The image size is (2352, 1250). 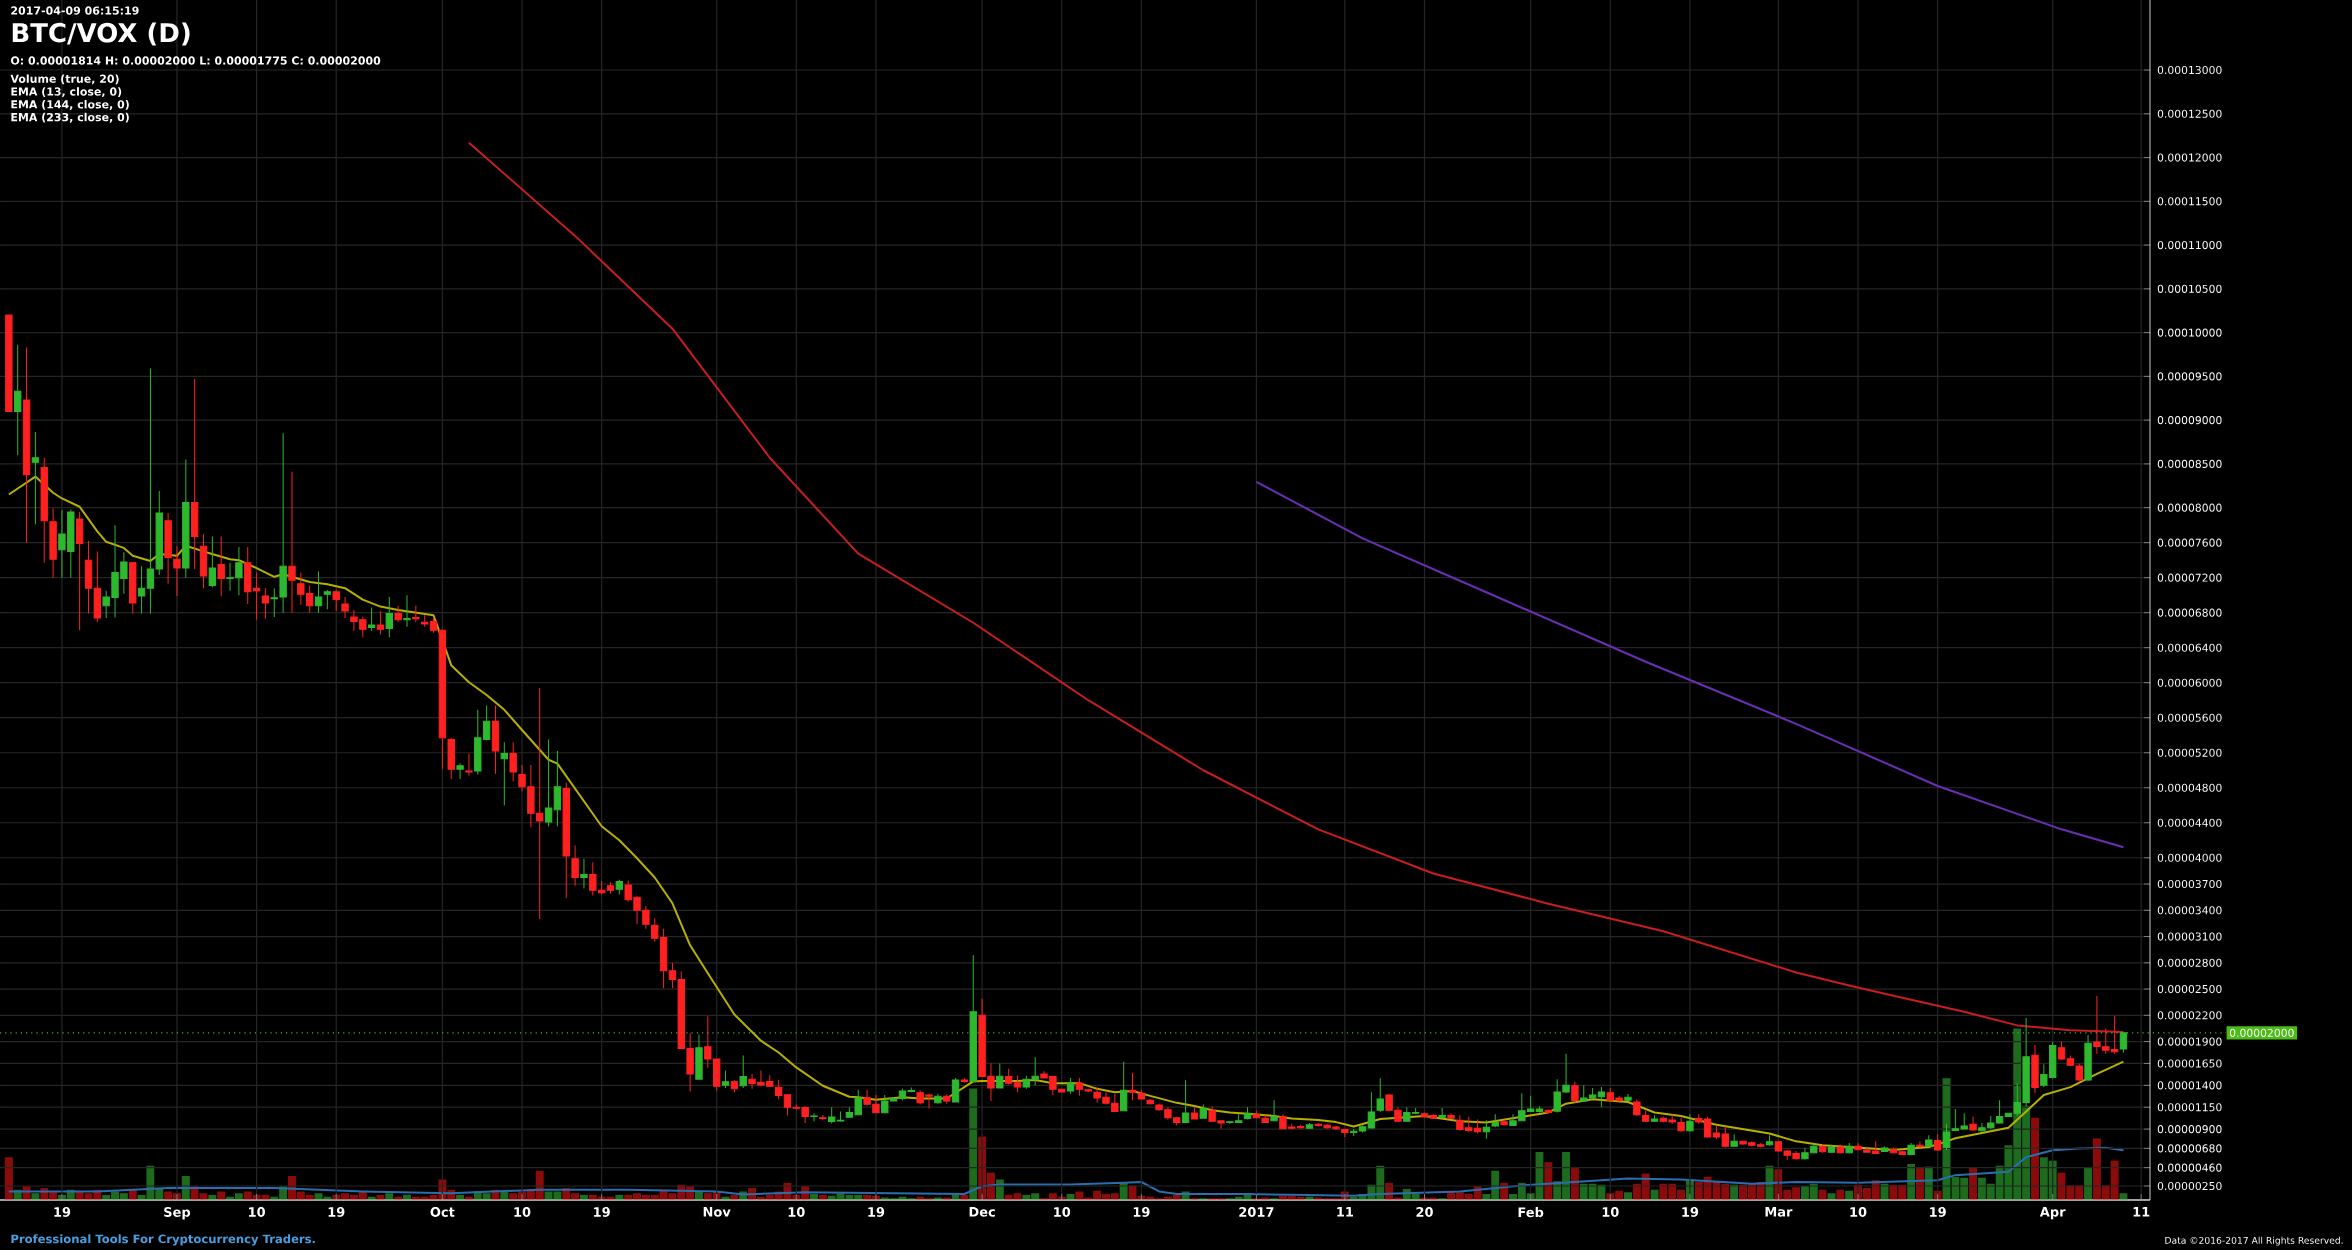 What do you see at coordinates (2254, 1241) in the screenshot?
I see `text: Data ©2016-2017 All Rights Reserved.` at bounding box center [2254, 1241].